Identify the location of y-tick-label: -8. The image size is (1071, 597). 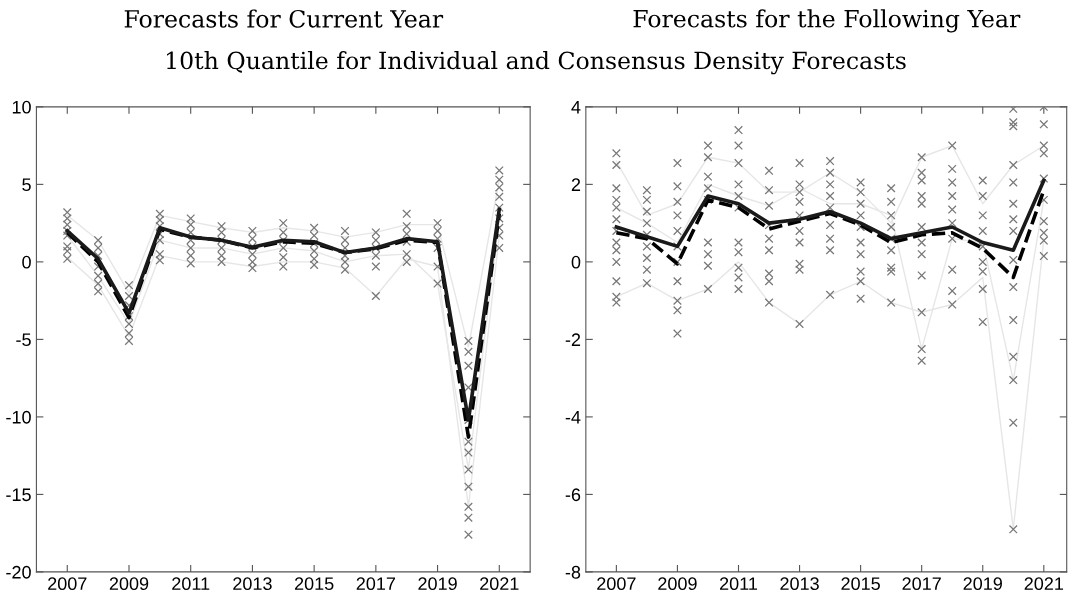
(573, 572).